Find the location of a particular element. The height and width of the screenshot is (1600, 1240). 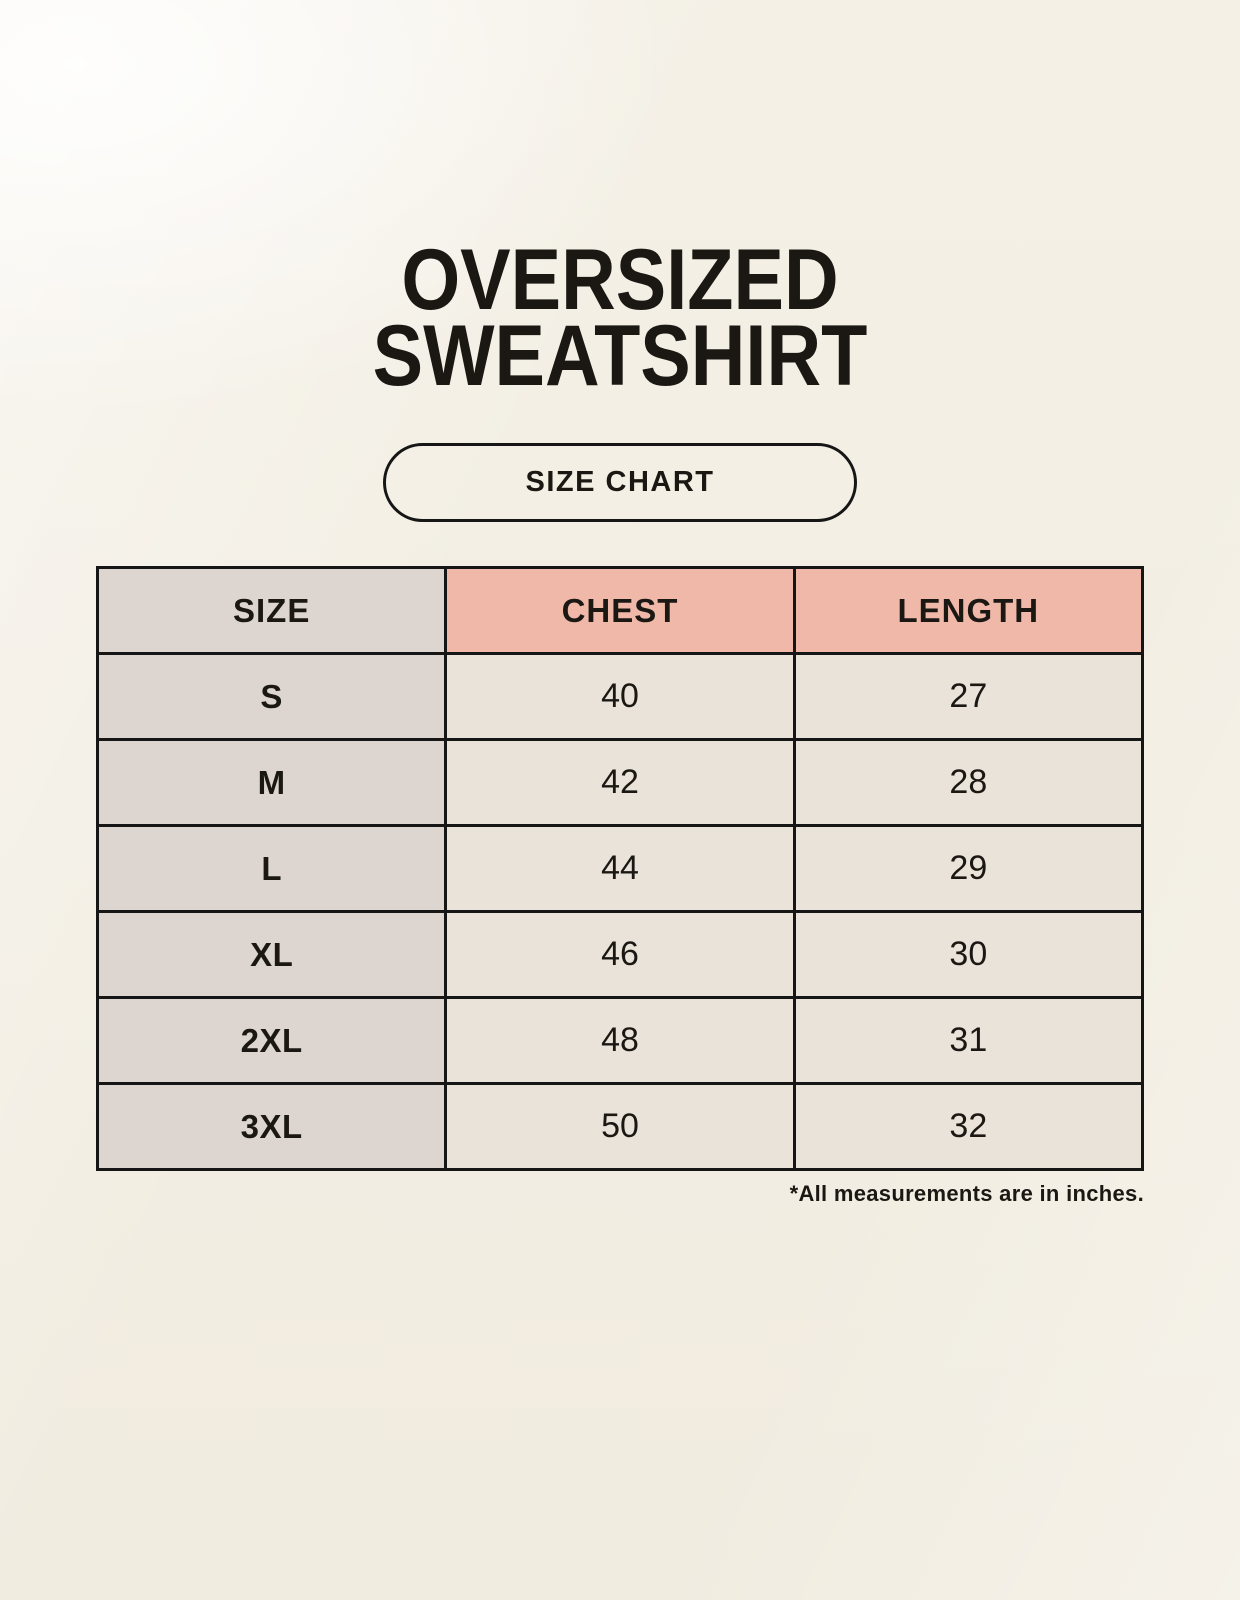

chest-value: 46 is located at coordinates (620, 954).